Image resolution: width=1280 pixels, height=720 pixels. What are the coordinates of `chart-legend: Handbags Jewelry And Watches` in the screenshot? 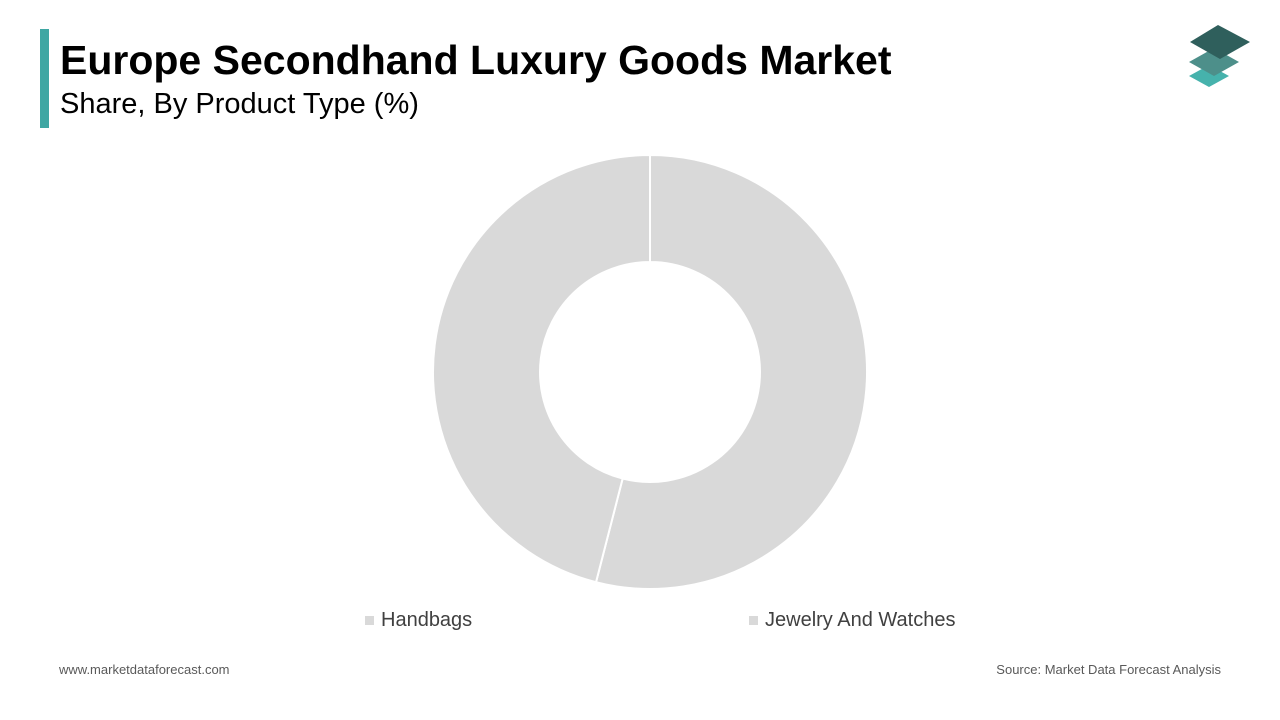 It's located at (640, 620).